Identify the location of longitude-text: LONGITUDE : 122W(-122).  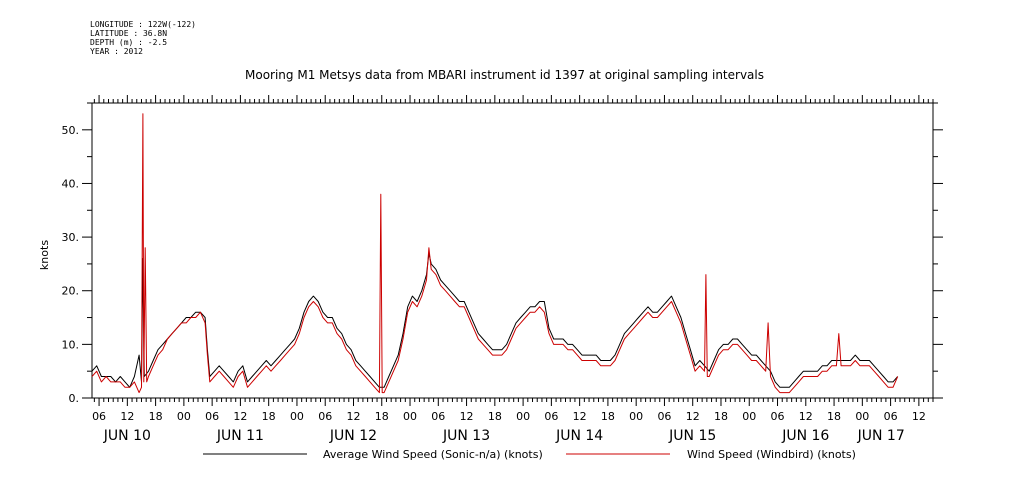
(143, 24).